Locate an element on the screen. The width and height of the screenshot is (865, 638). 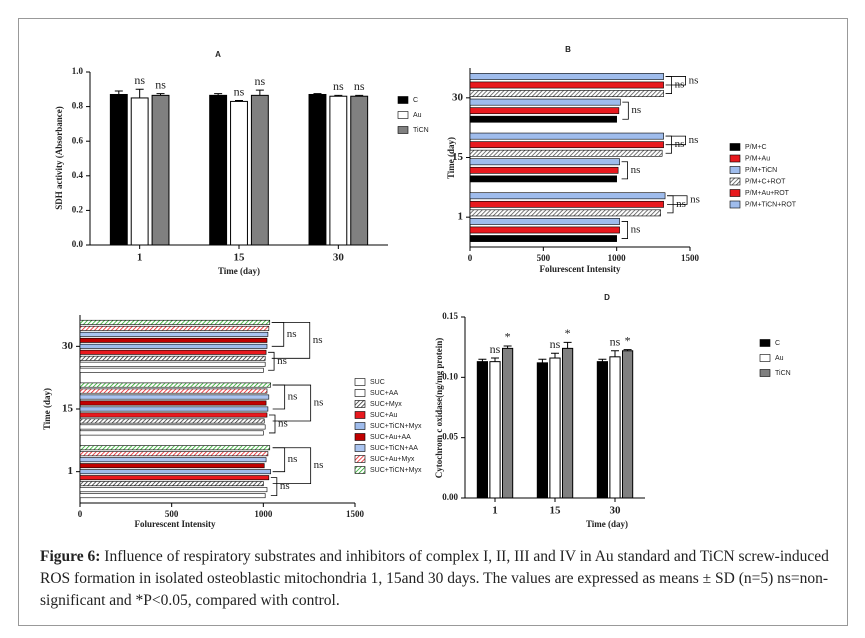
chart-title: B is located at coordinates (568, 49).